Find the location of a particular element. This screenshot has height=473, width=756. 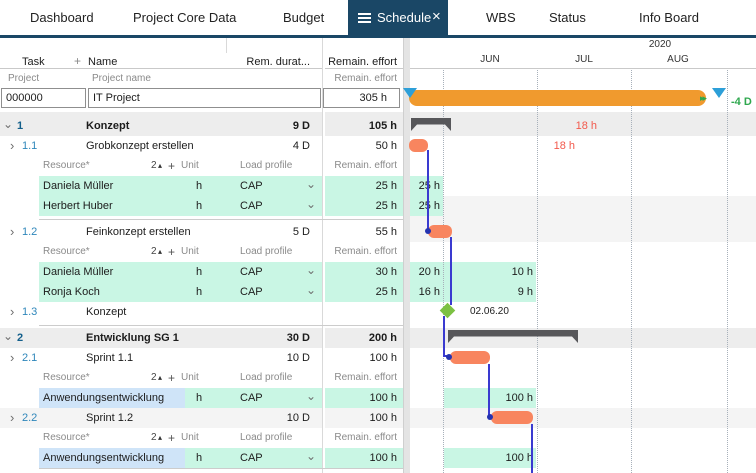

task-number: 2 is located at coordinates (20, 338).